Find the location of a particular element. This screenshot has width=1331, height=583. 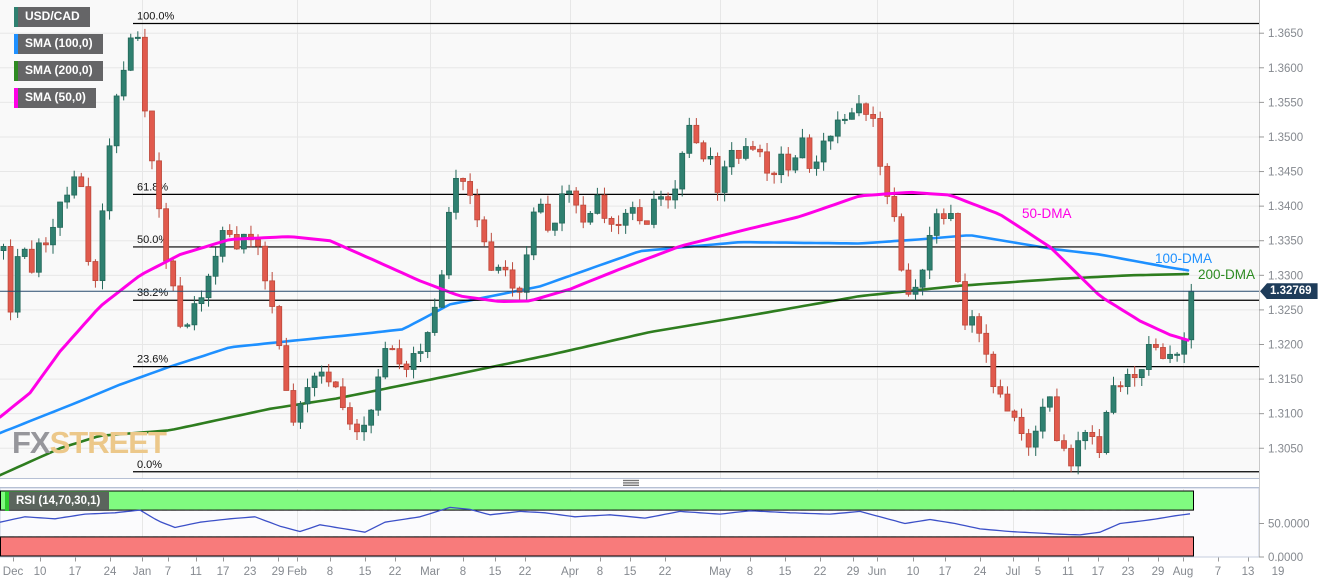

indicator-legend-sma50: SMA (50,0) is located at coordinates (55, 98).